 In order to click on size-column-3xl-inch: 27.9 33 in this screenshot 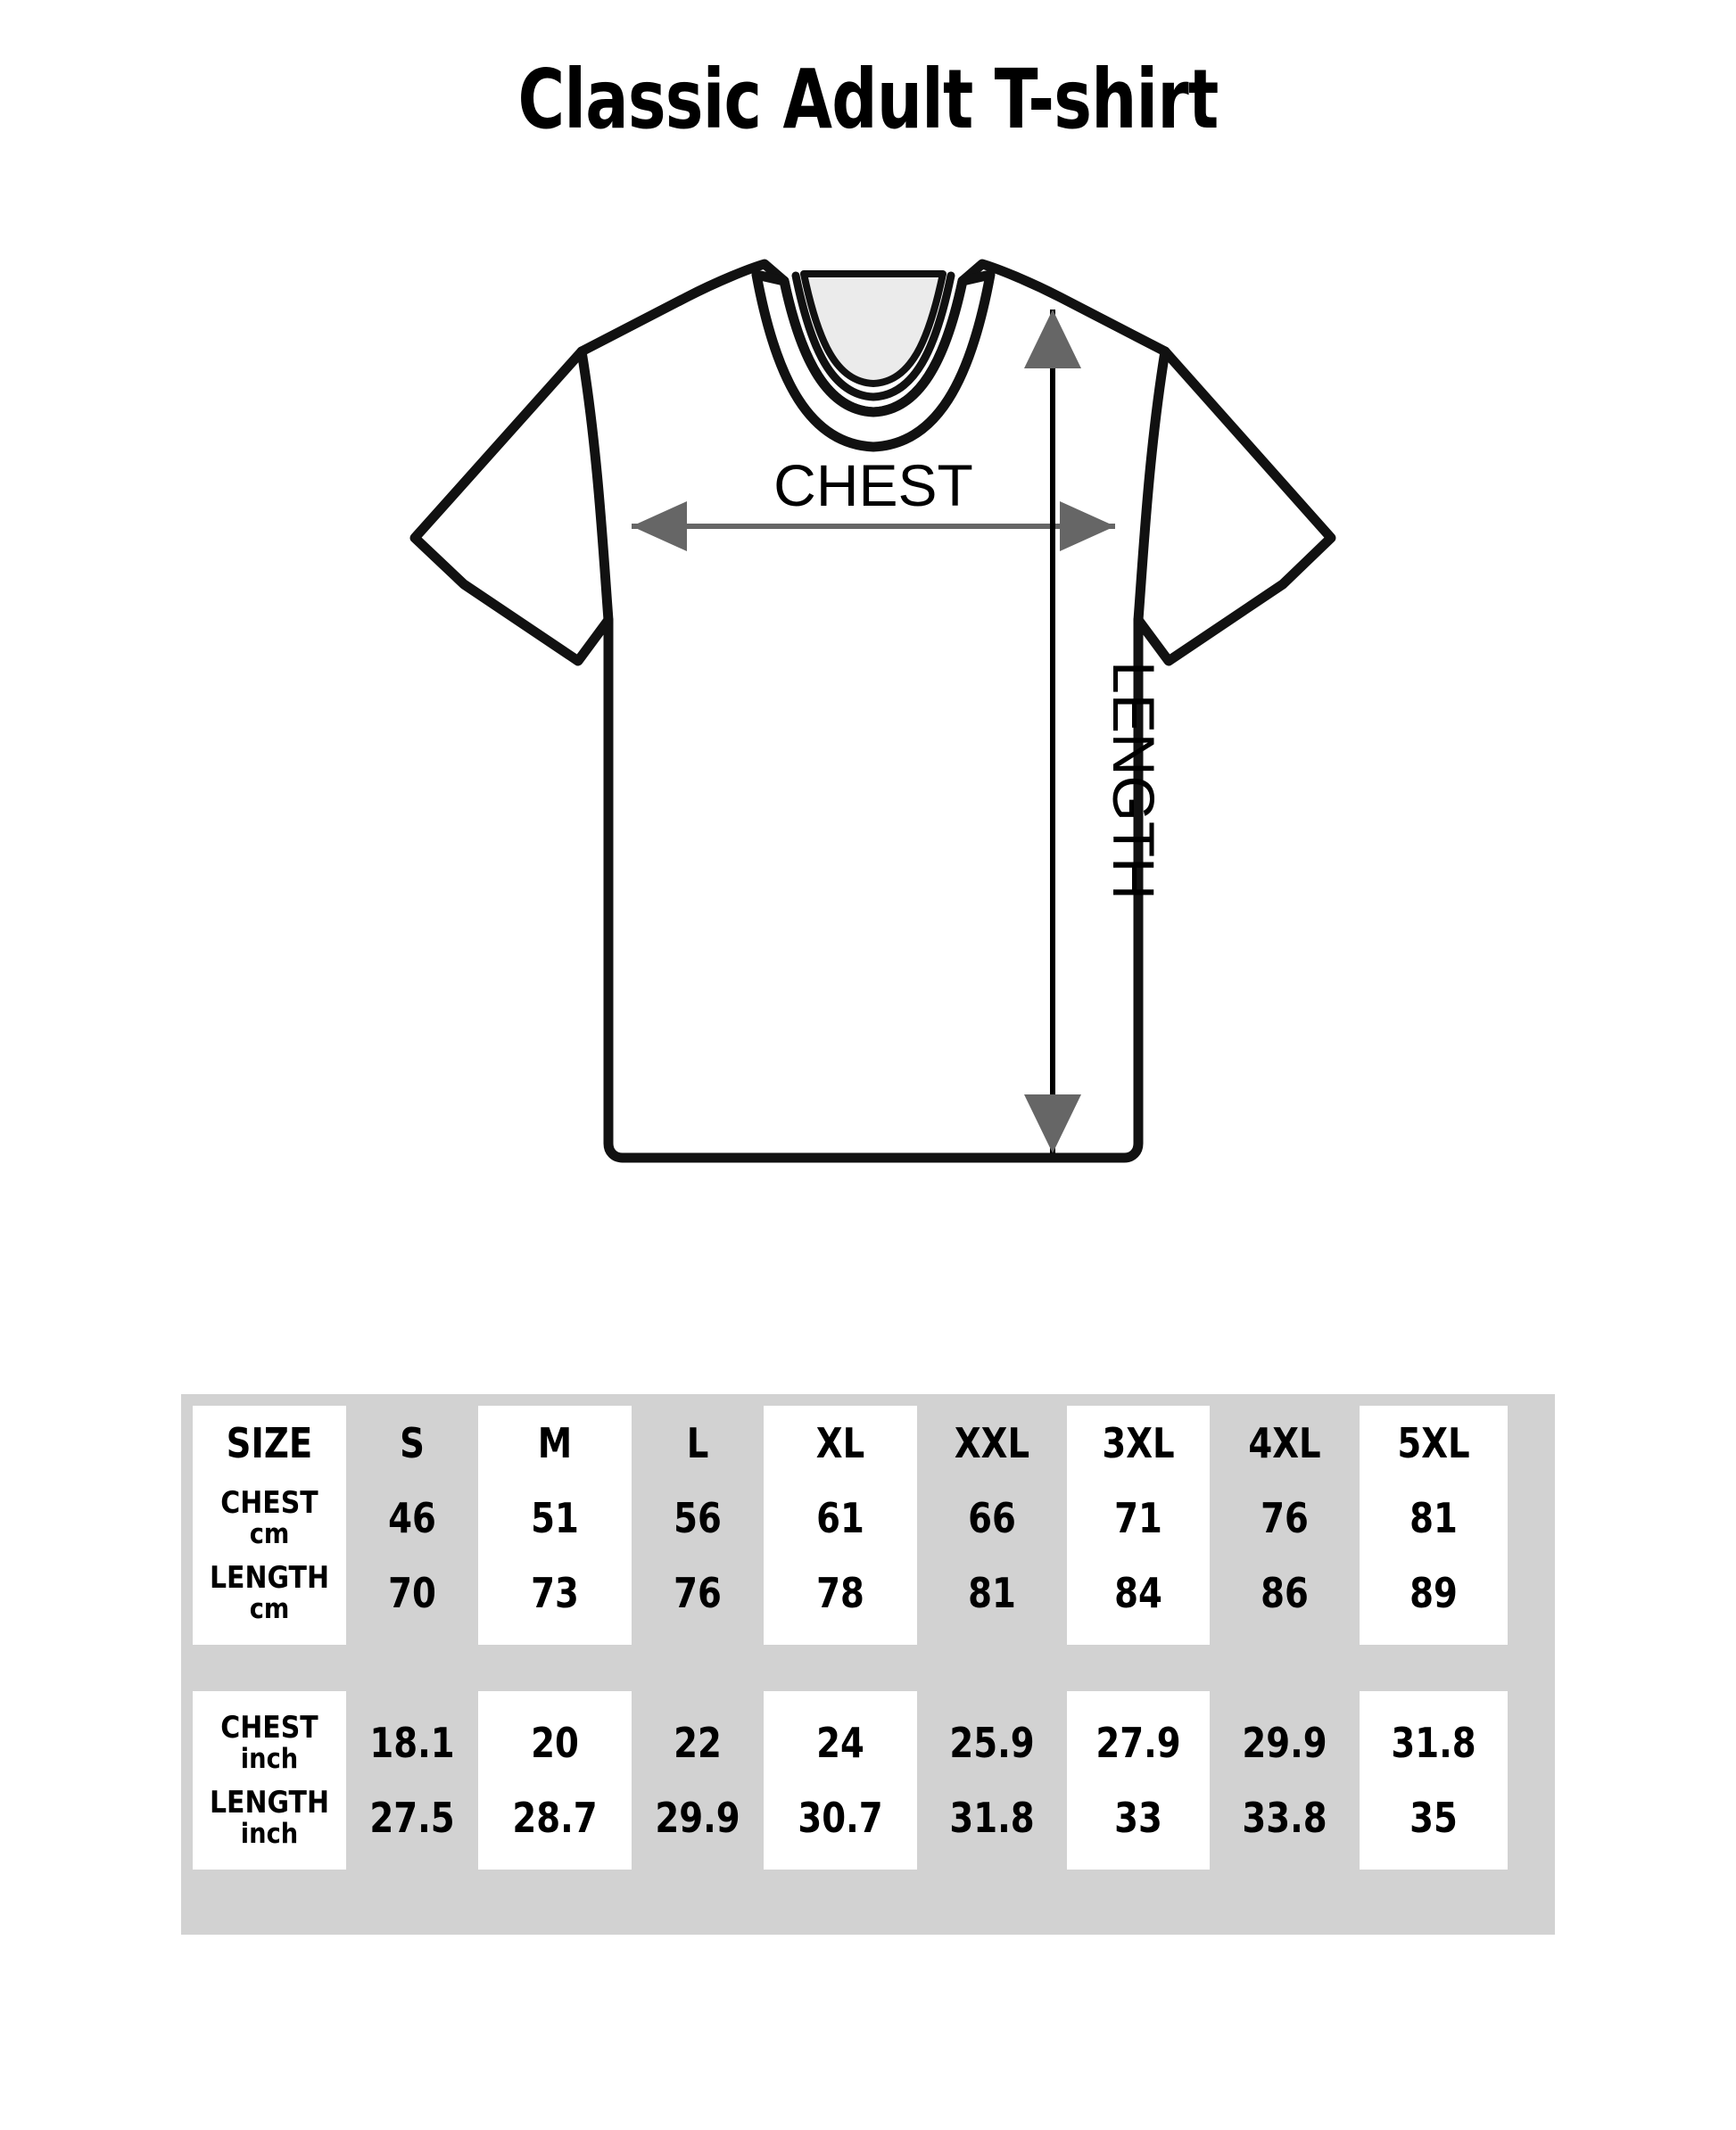, I will do `click(1138, 1781)`.